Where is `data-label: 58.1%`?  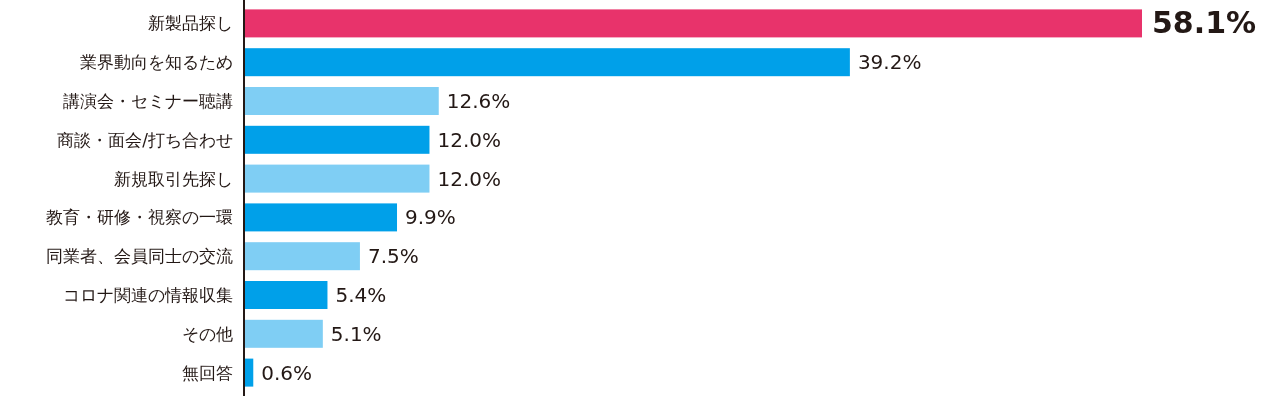 data-label: 58.1% is located at coordinates (1204, 23).